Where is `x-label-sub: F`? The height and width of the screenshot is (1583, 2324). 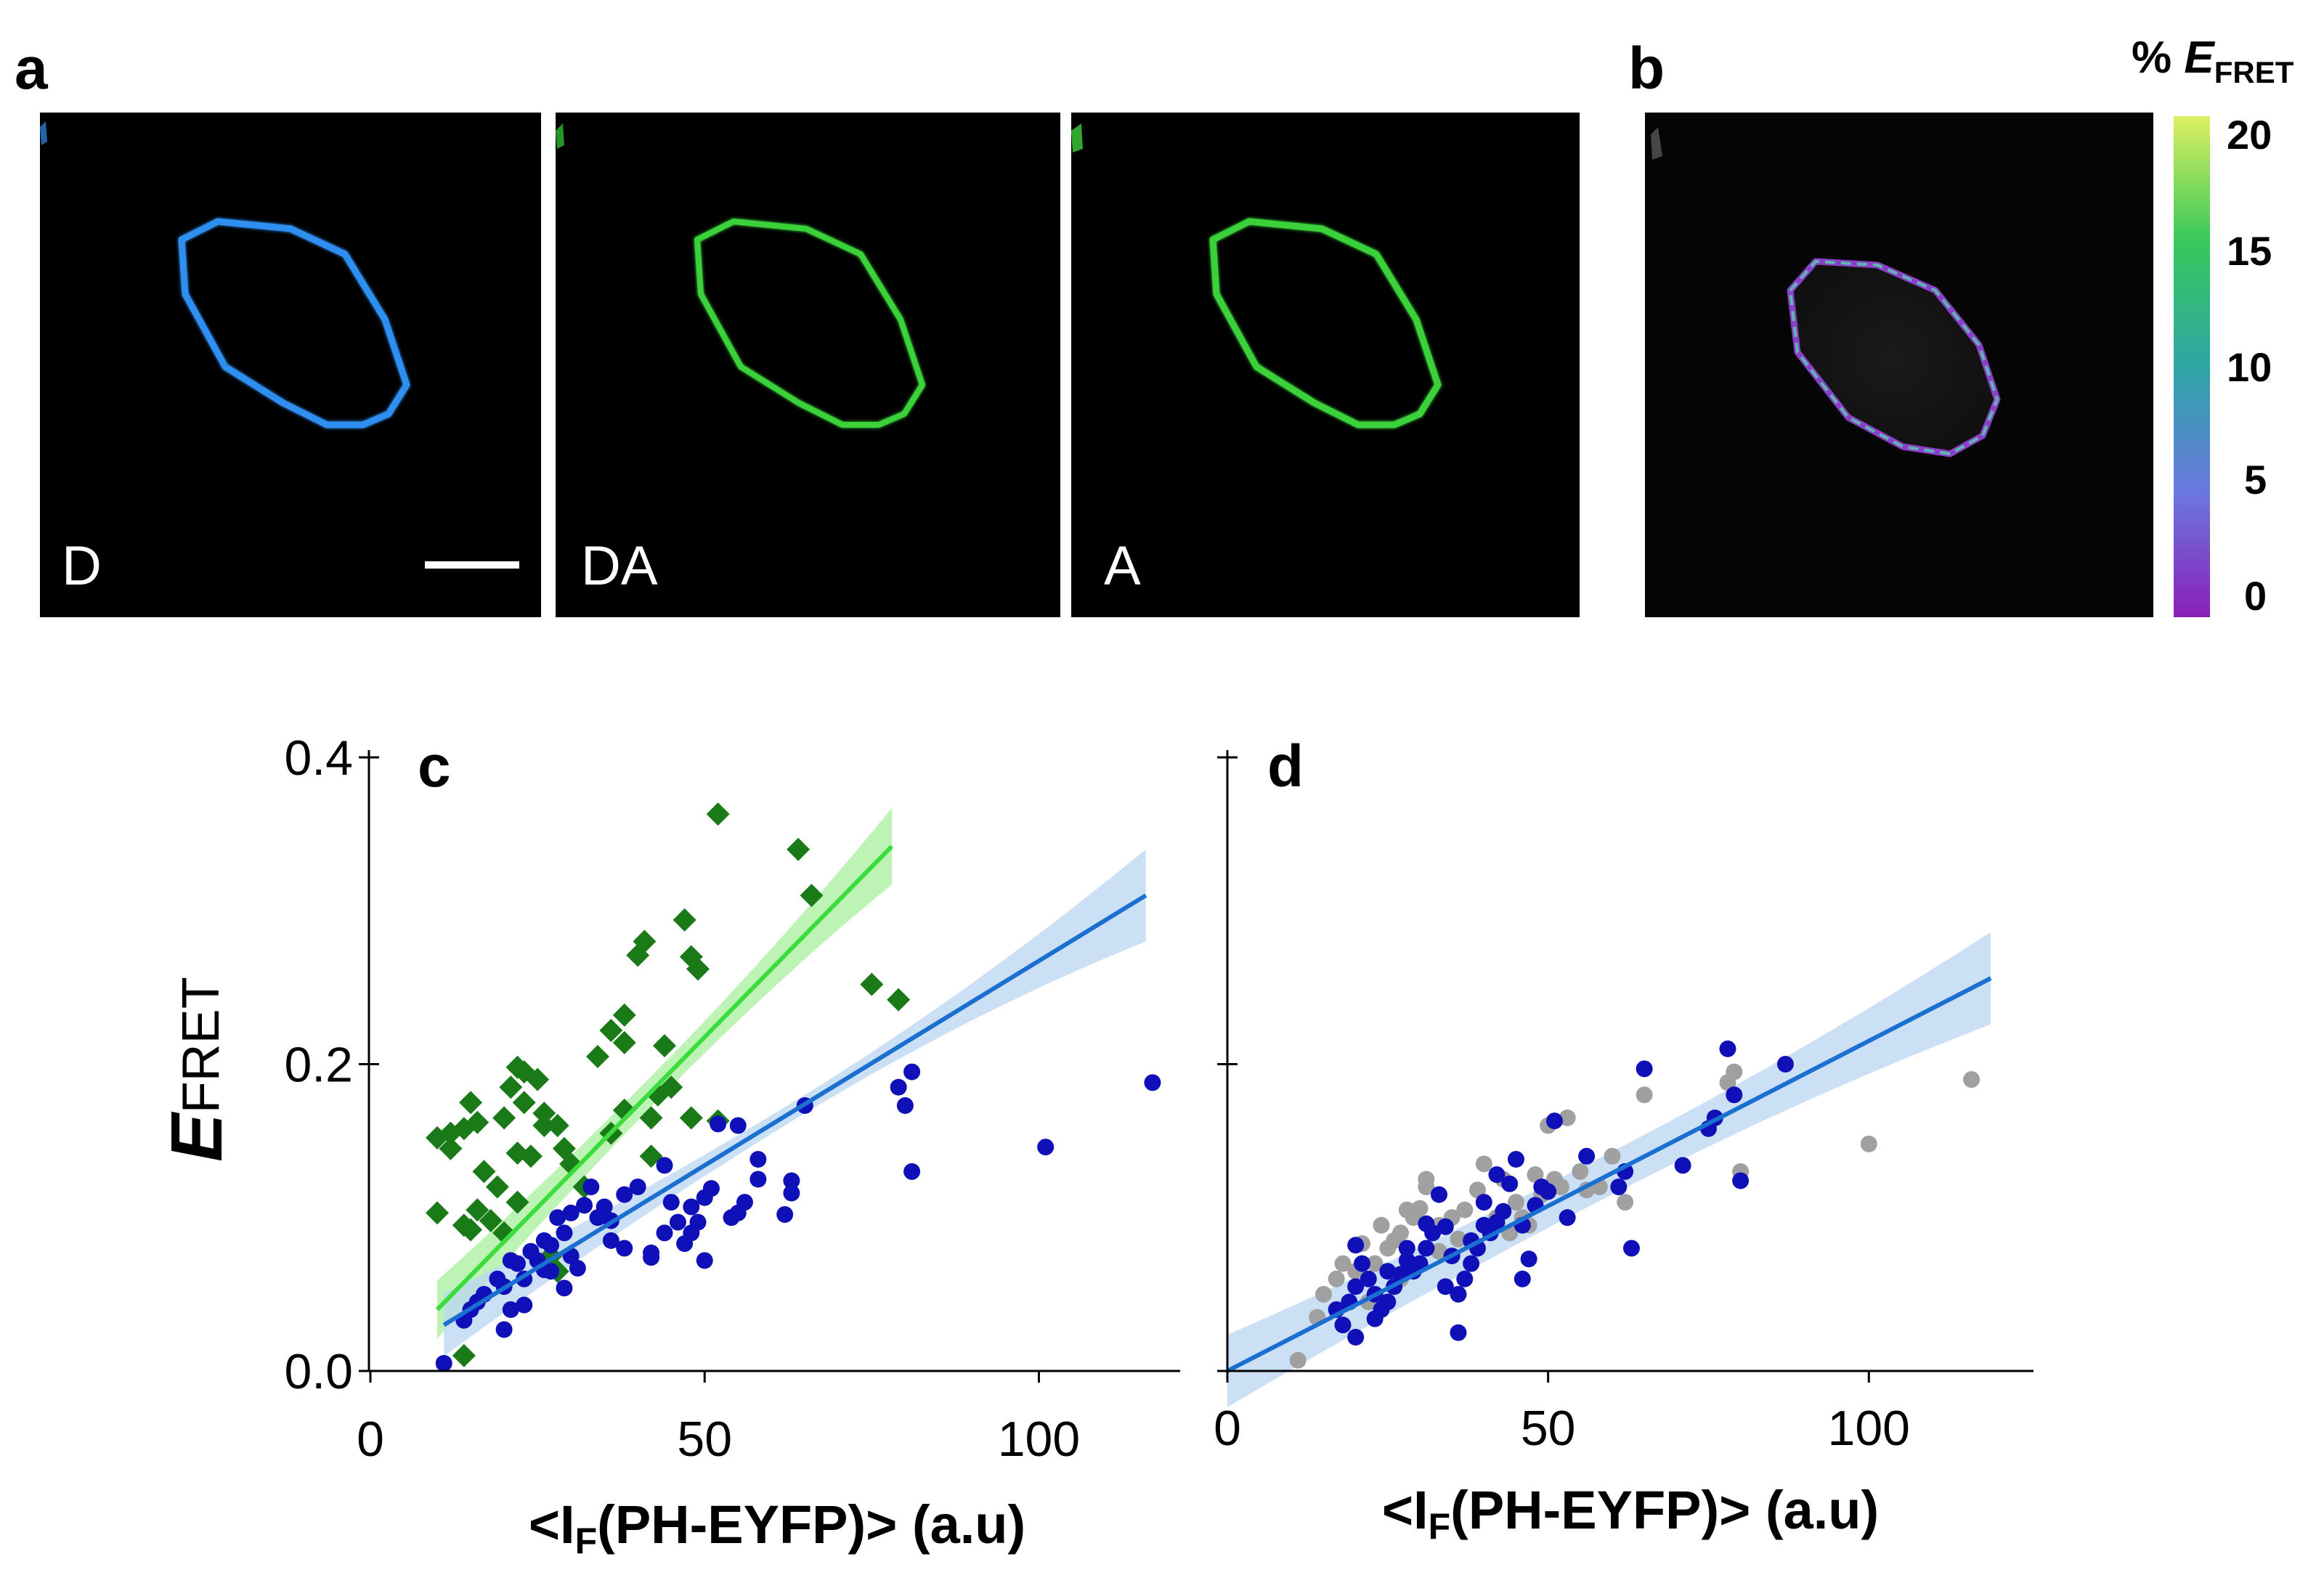 x-label-sub: F is located at coordinates (1440, 1527).